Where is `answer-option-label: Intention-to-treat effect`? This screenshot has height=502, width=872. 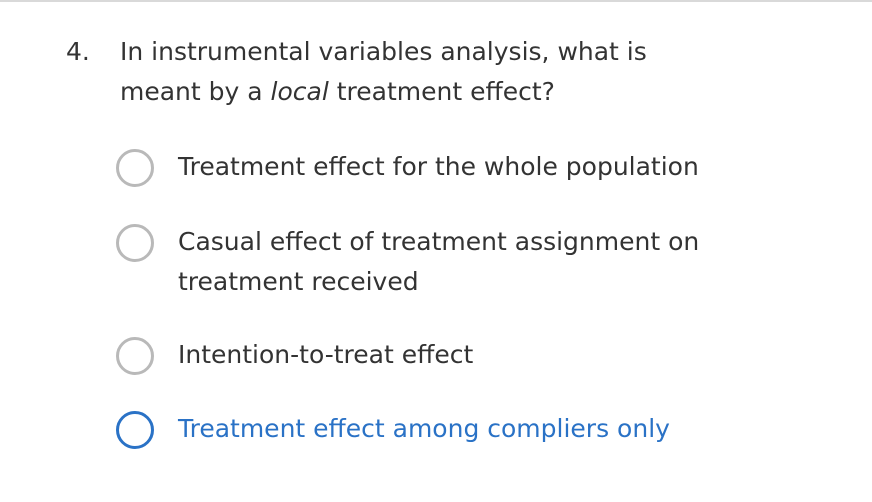 answer-option-label: Intention-to-treat effect is located at coordinates (326, 354).